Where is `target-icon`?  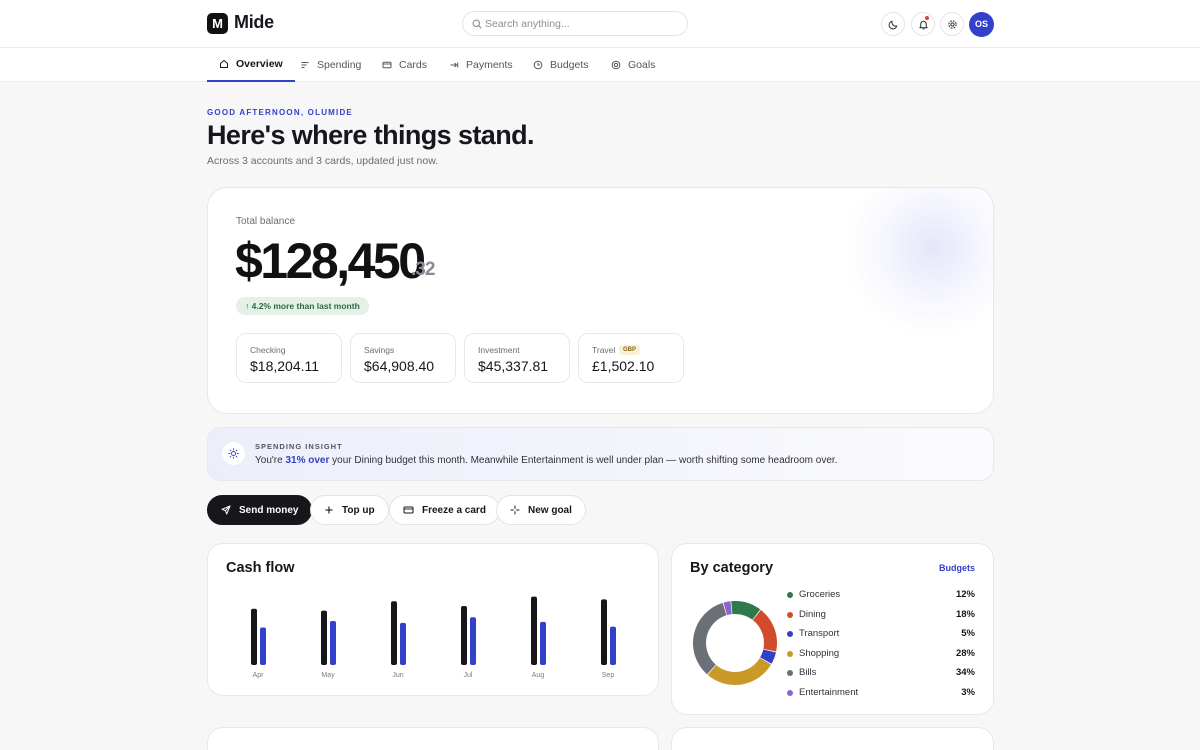 target-icon is located at coordinates (616, 65).